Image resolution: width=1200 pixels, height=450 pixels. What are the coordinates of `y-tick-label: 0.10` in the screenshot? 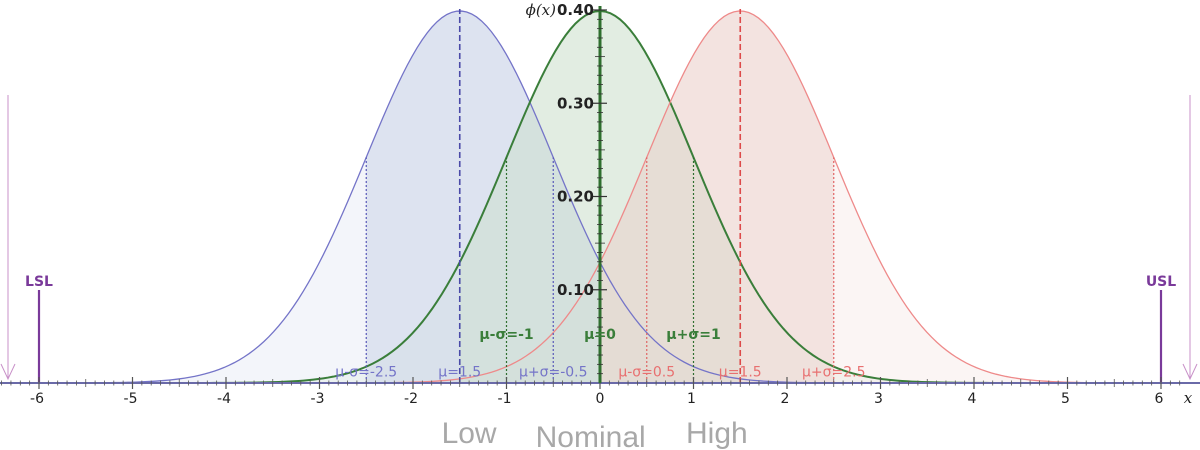 It's located at (575, 290).